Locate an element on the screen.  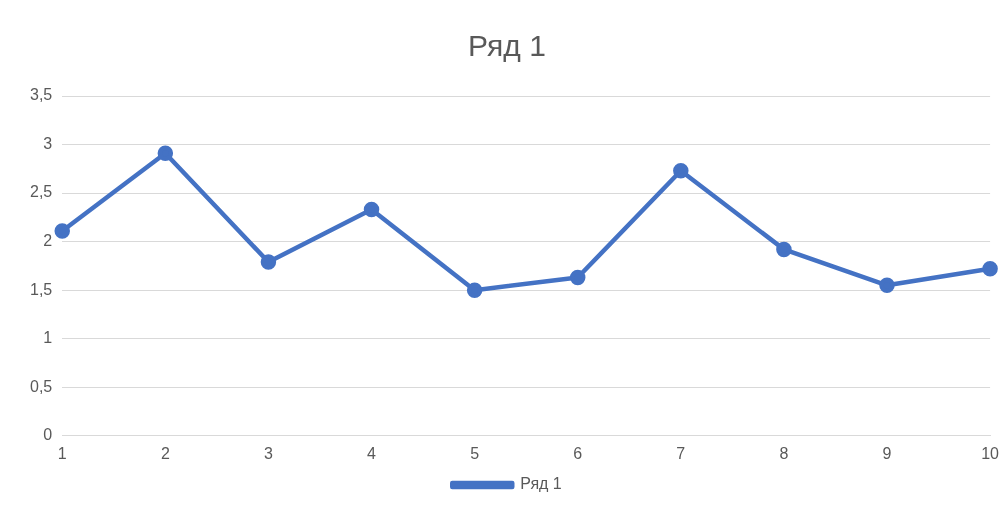
x-tick-label: 4 is located at coordinates (372, 453).